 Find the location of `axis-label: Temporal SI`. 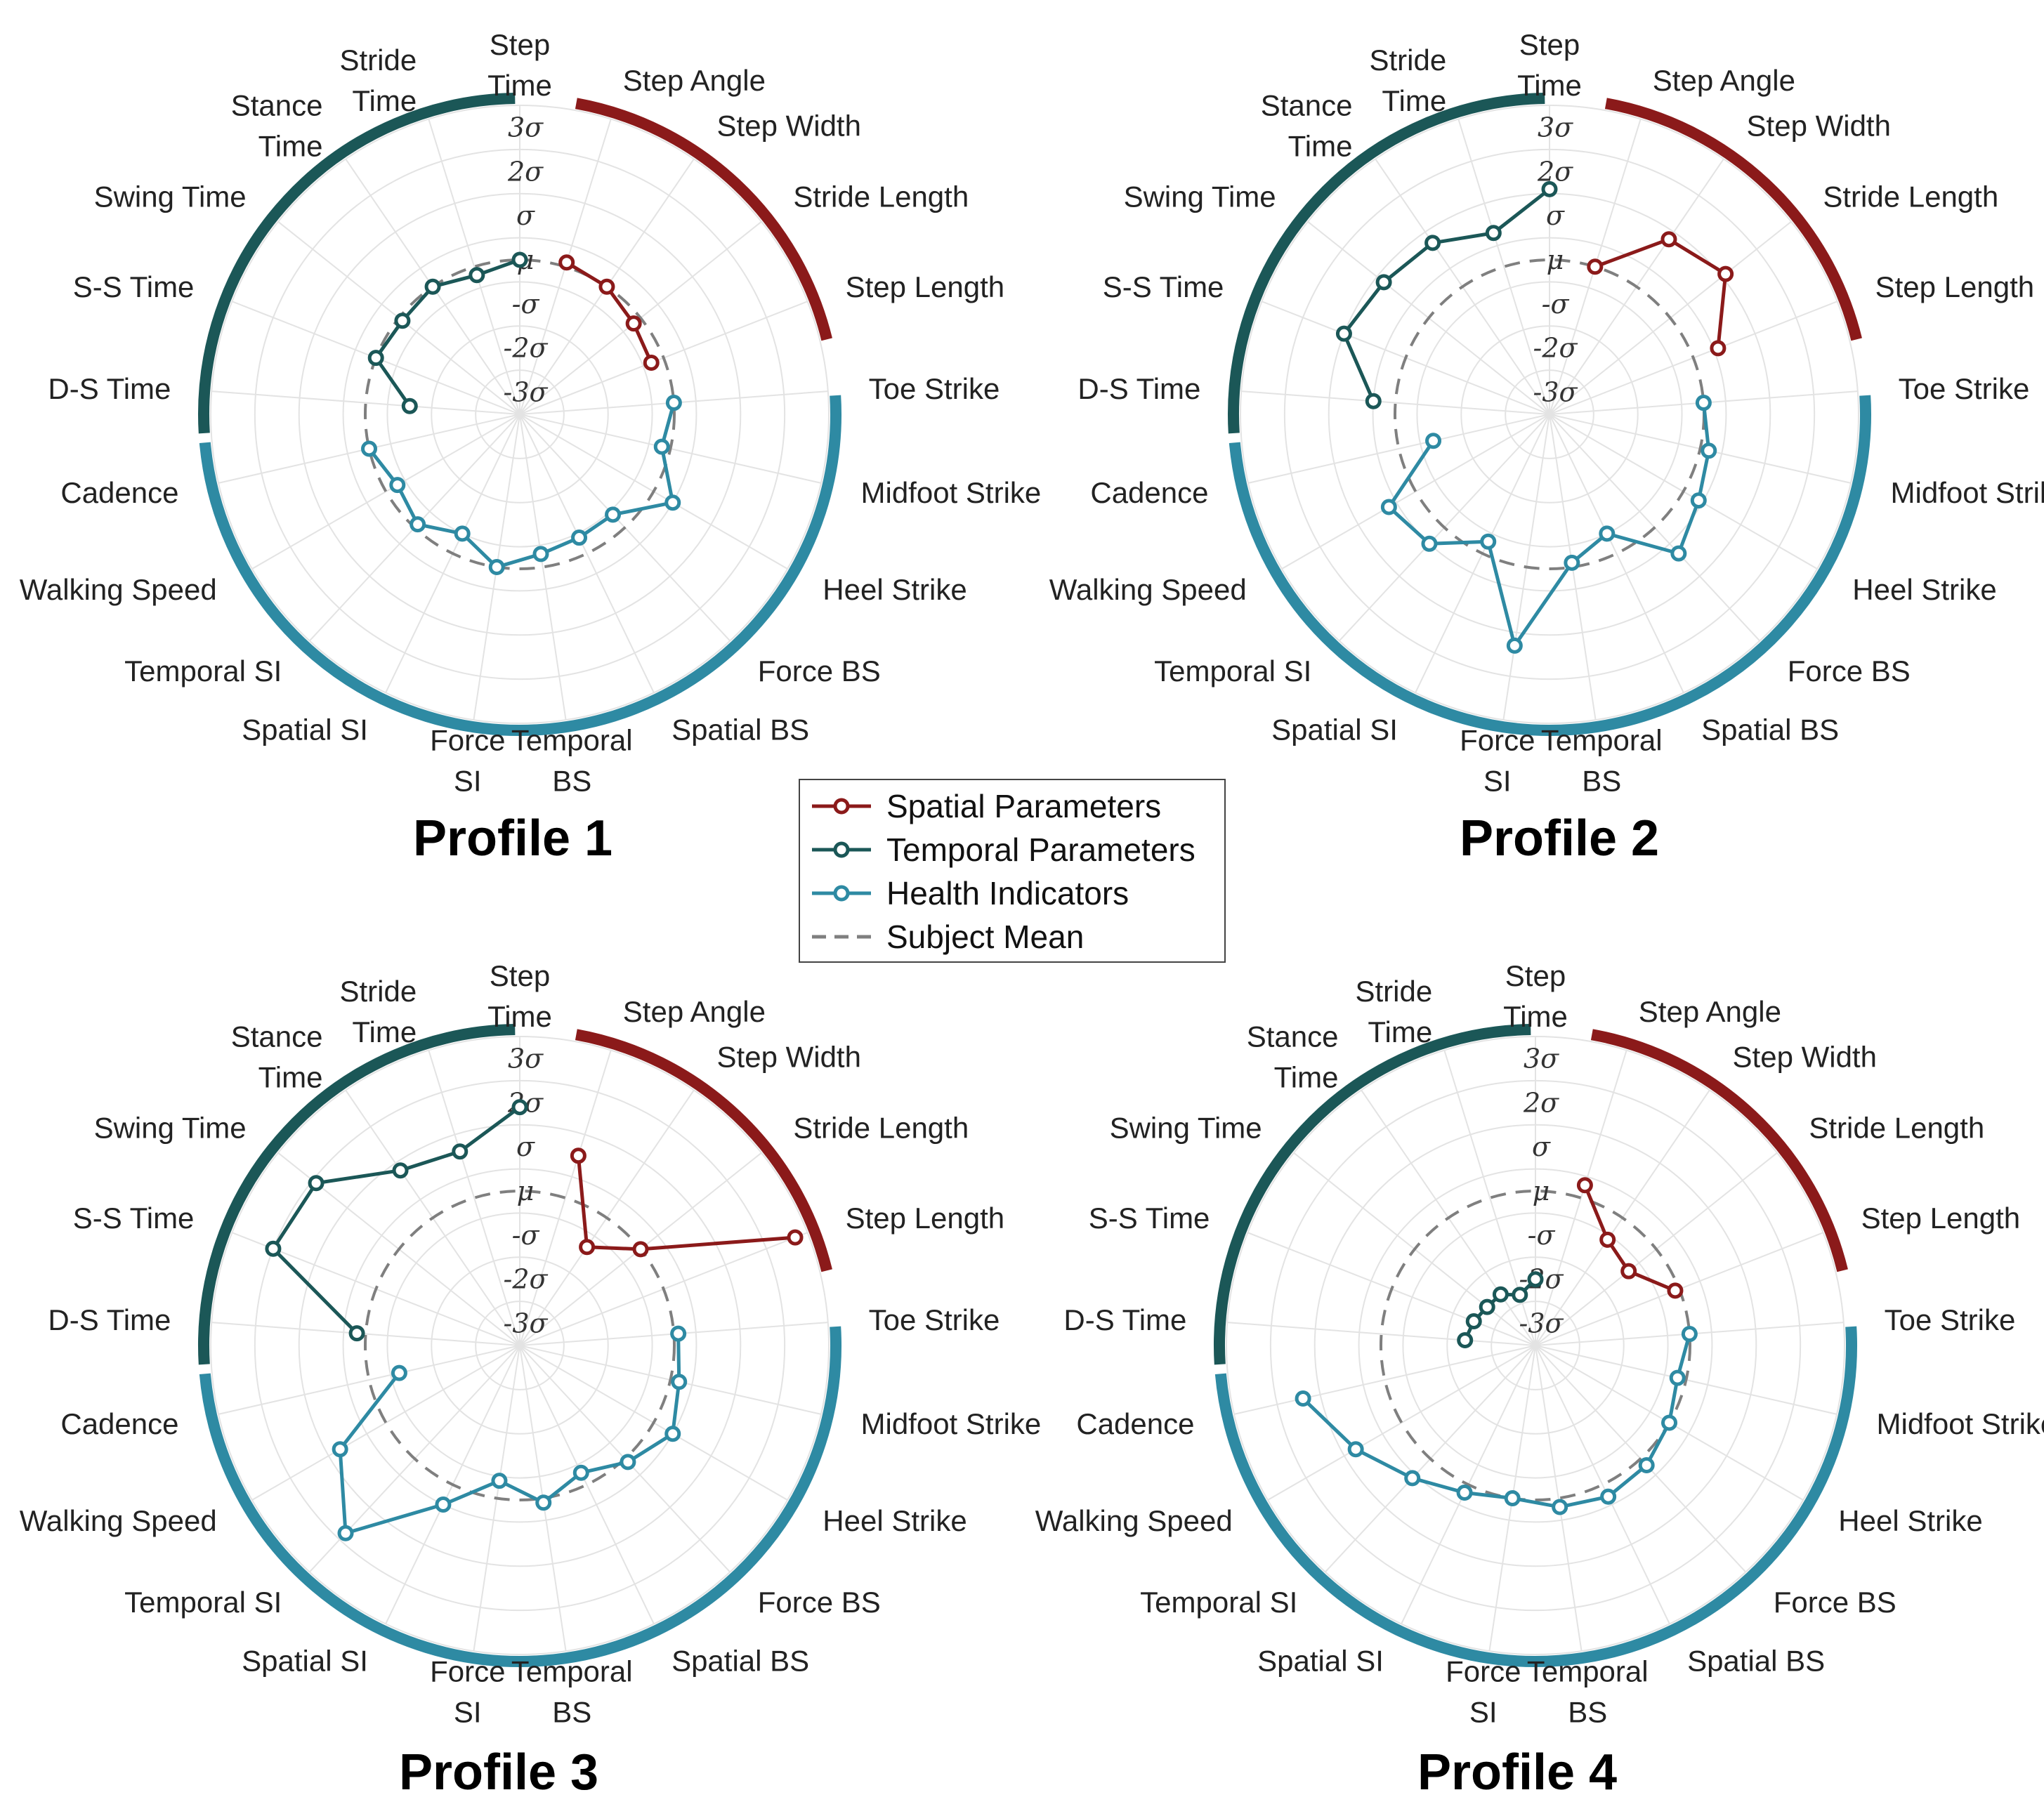

axis-label: Temporal SI is located at coordinates (203, 670).